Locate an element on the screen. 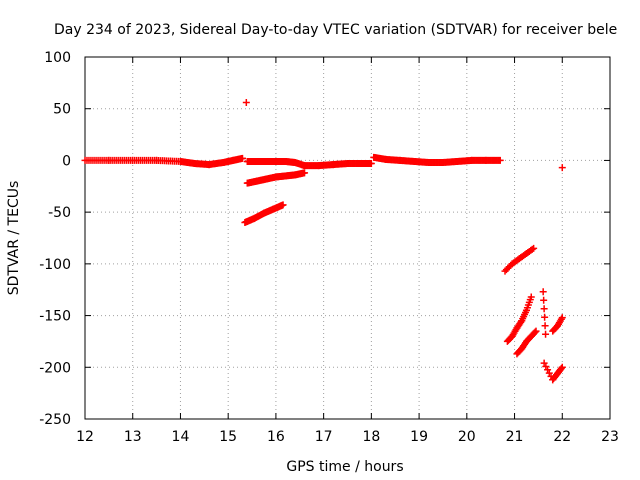  y-tick-label: -50 is located at coordinates (59, 213).